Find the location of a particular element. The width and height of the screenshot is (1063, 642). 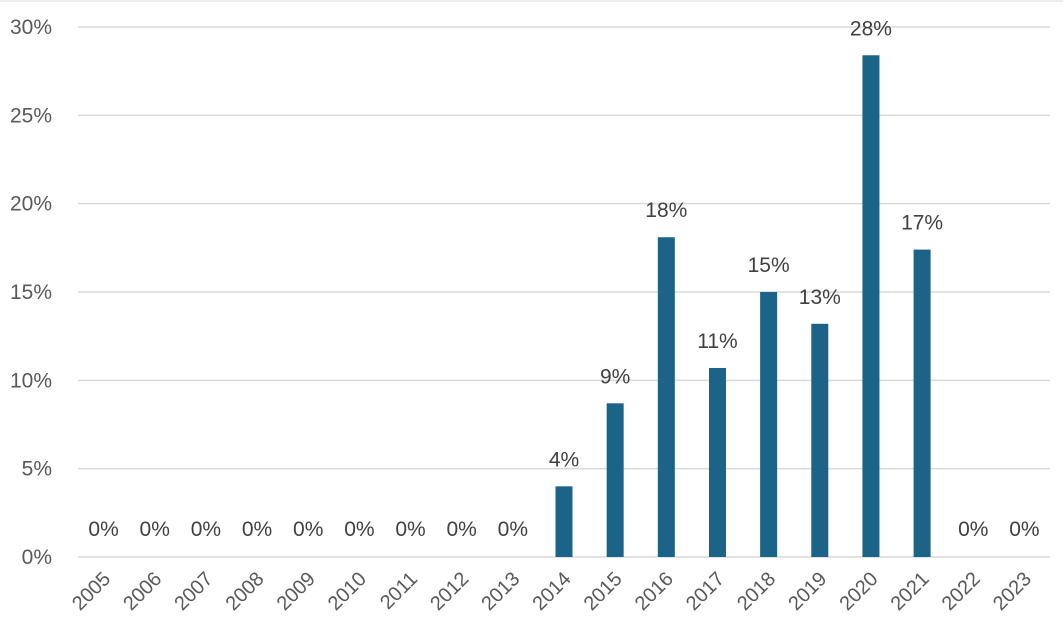

x-tick-label-2017: 2017 is located at coordinates (705, 591).